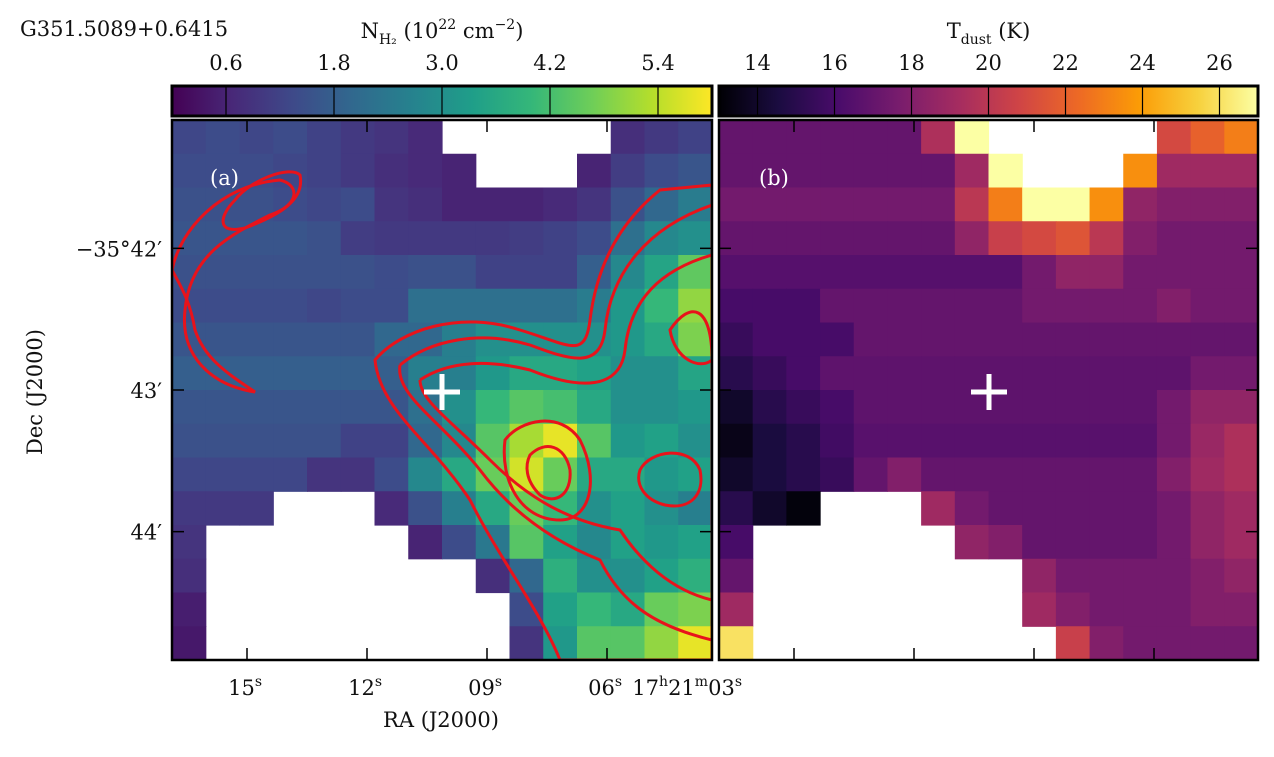 The height and width of the screenshot is (757, 1274). What do you see at coordinates (1219, 63) in the screenshot?
I see `colorbar-tick-label: 26` at bounding box center [1219, 63].